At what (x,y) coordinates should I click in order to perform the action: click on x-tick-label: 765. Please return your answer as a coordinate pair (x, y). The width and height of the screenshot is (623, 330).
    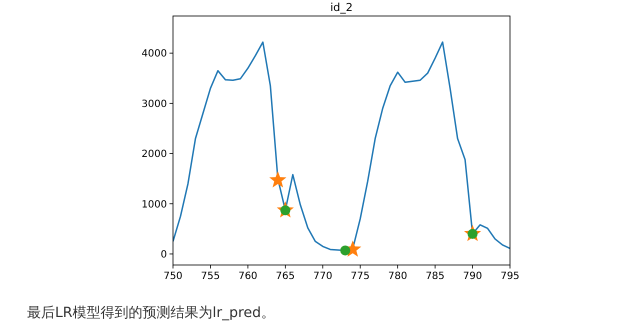
    Looking at the image, I should click on (285, 276).